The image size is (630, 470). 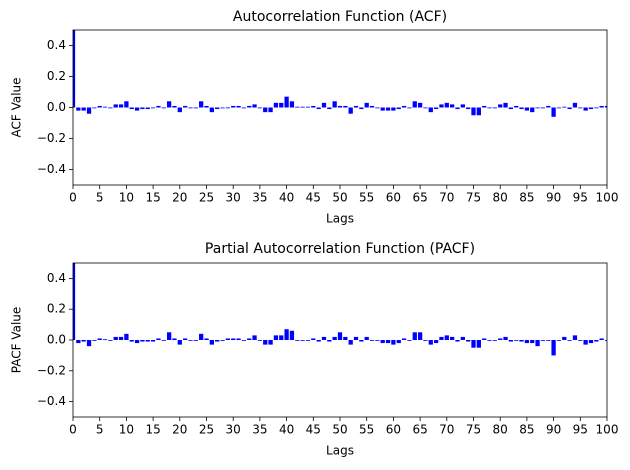 I want to click on x-tick-label: 30, so click(x=233, y=198).